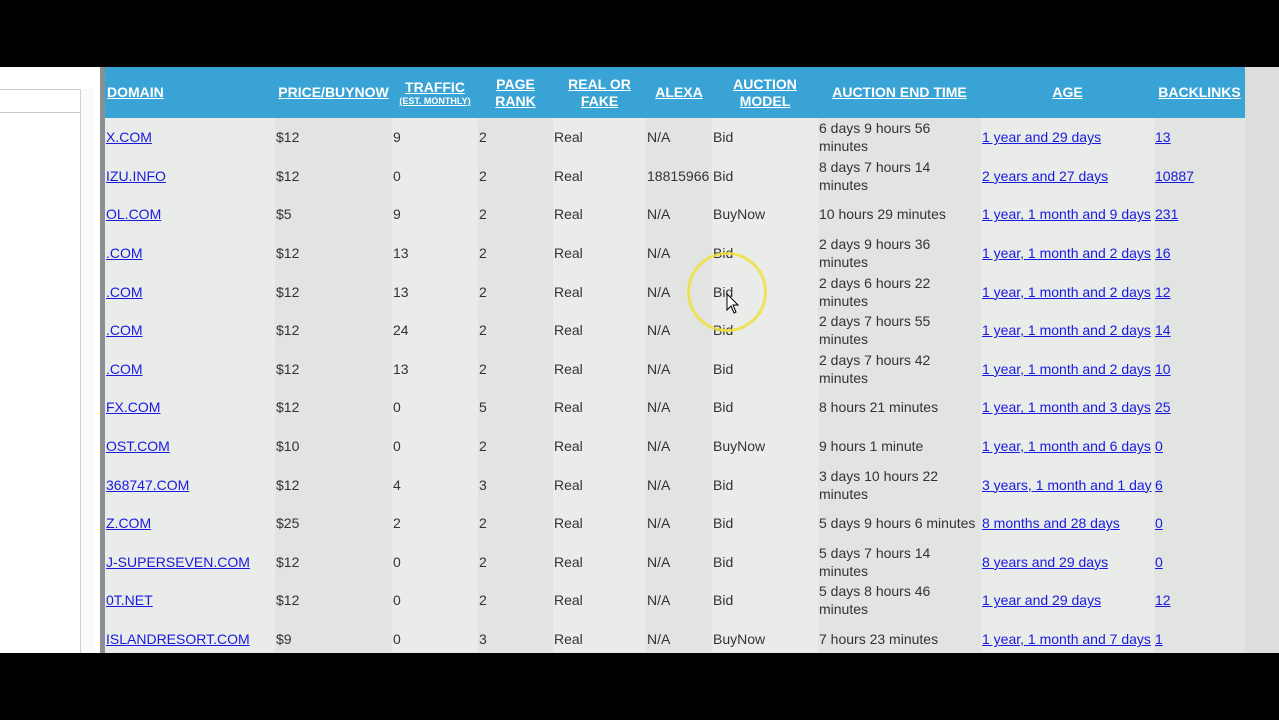 This screenshot has height=720, width=1279. Describe the element at coordinates (133, 407) in the screenshot. I see `domain-link: FX.COM` at that location.